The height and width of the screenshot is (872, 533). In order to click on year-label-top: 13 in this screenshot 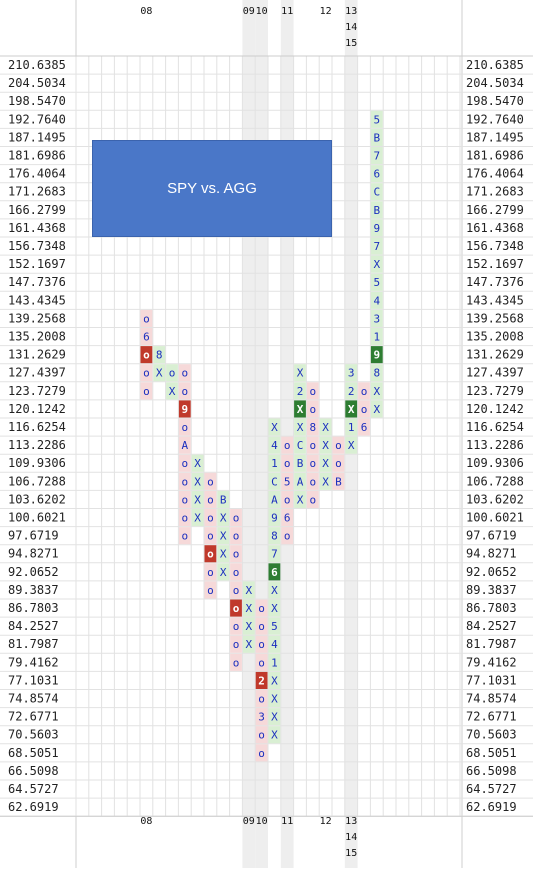, I will do `click(351, 11)`.